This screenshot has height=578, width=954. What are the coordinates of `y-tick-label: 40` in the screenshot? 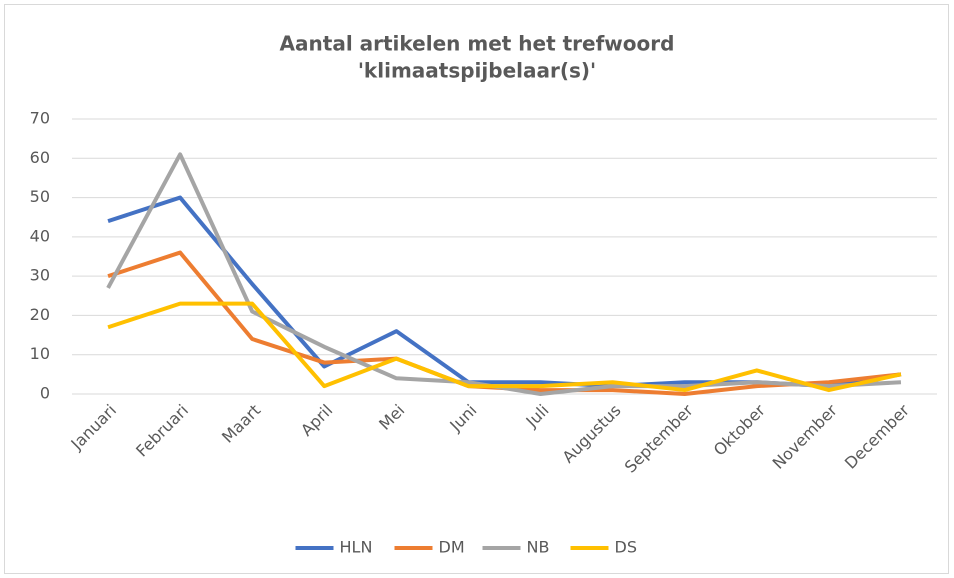 It's located at (40, 235).